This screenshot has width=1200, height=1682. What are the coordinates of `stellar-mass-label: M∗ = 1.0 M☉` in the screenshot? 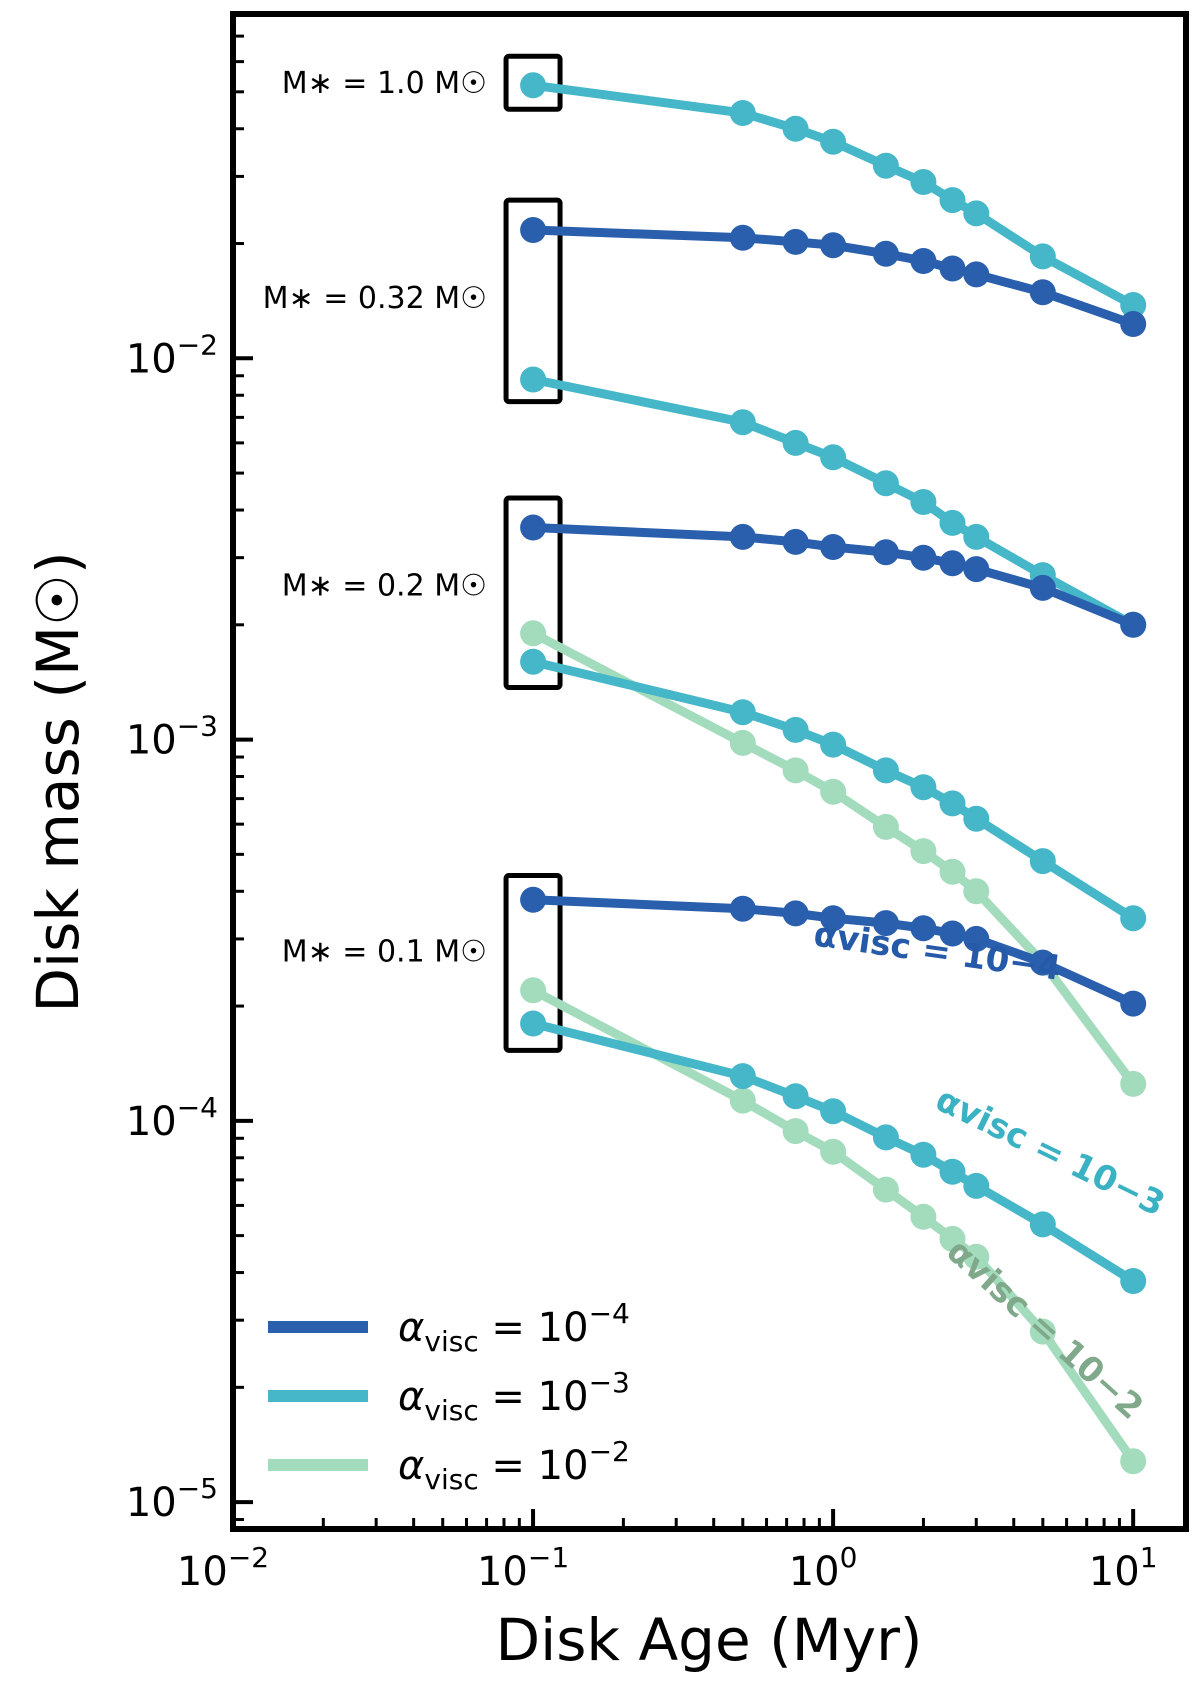 It's located at (384, 83).